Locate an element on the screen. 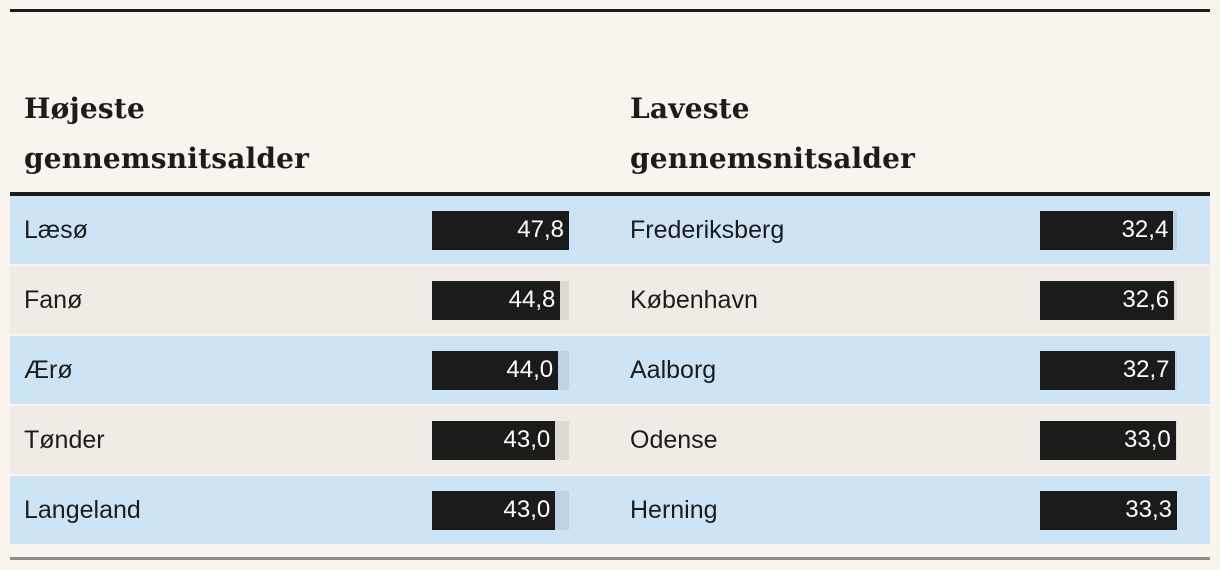 This screenshot has width=1220, height=570. bar-track: 44,8 is located at coordinates (500, 300).